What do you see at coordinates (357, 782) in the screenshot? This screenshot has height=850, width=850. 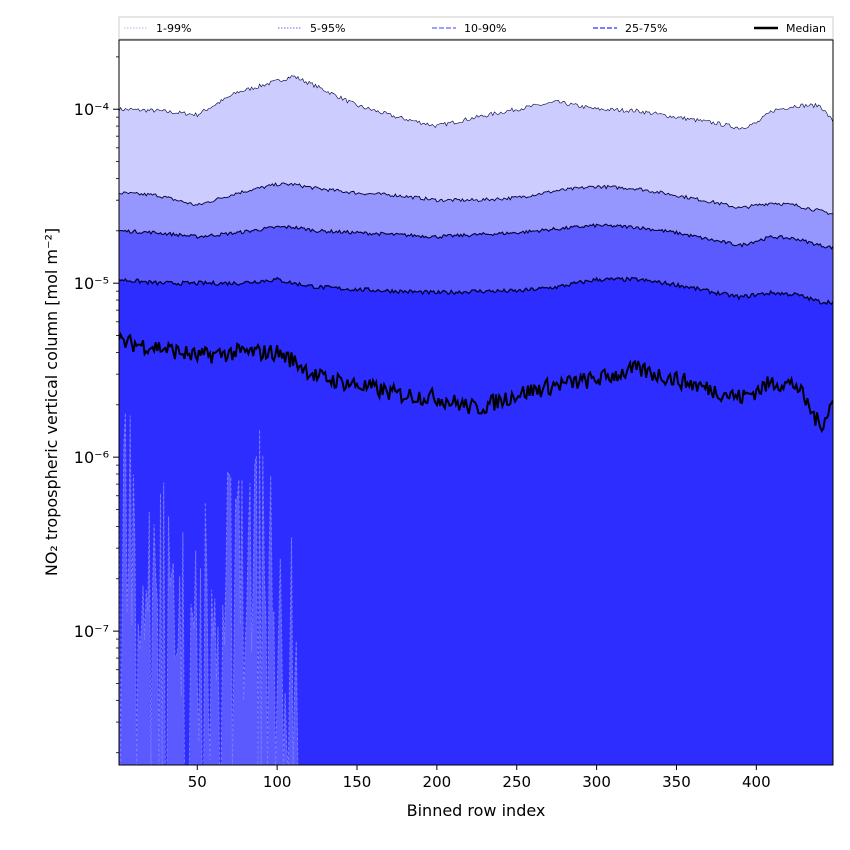 I see `x-tick-label: 150` at bounding box center [357, 782].